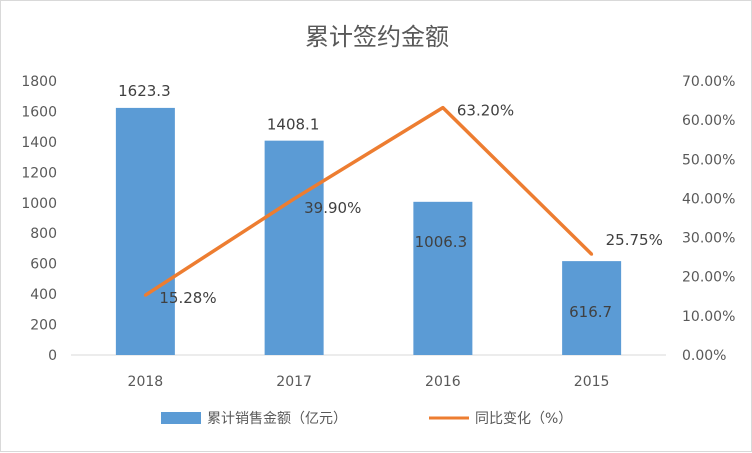 This screenshot has width=752, height=453. I want to click on x-axis-ticks: 2018 2017 2016 2015, so click(369, 382).